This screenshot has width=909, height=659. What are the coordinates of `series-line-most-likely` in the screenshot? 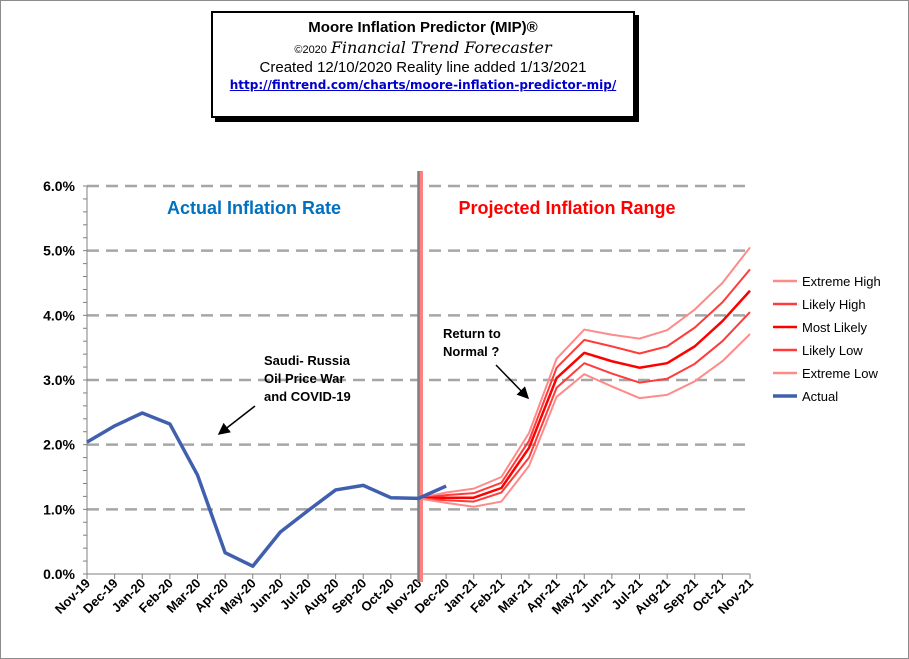 It's located at (584, 394).